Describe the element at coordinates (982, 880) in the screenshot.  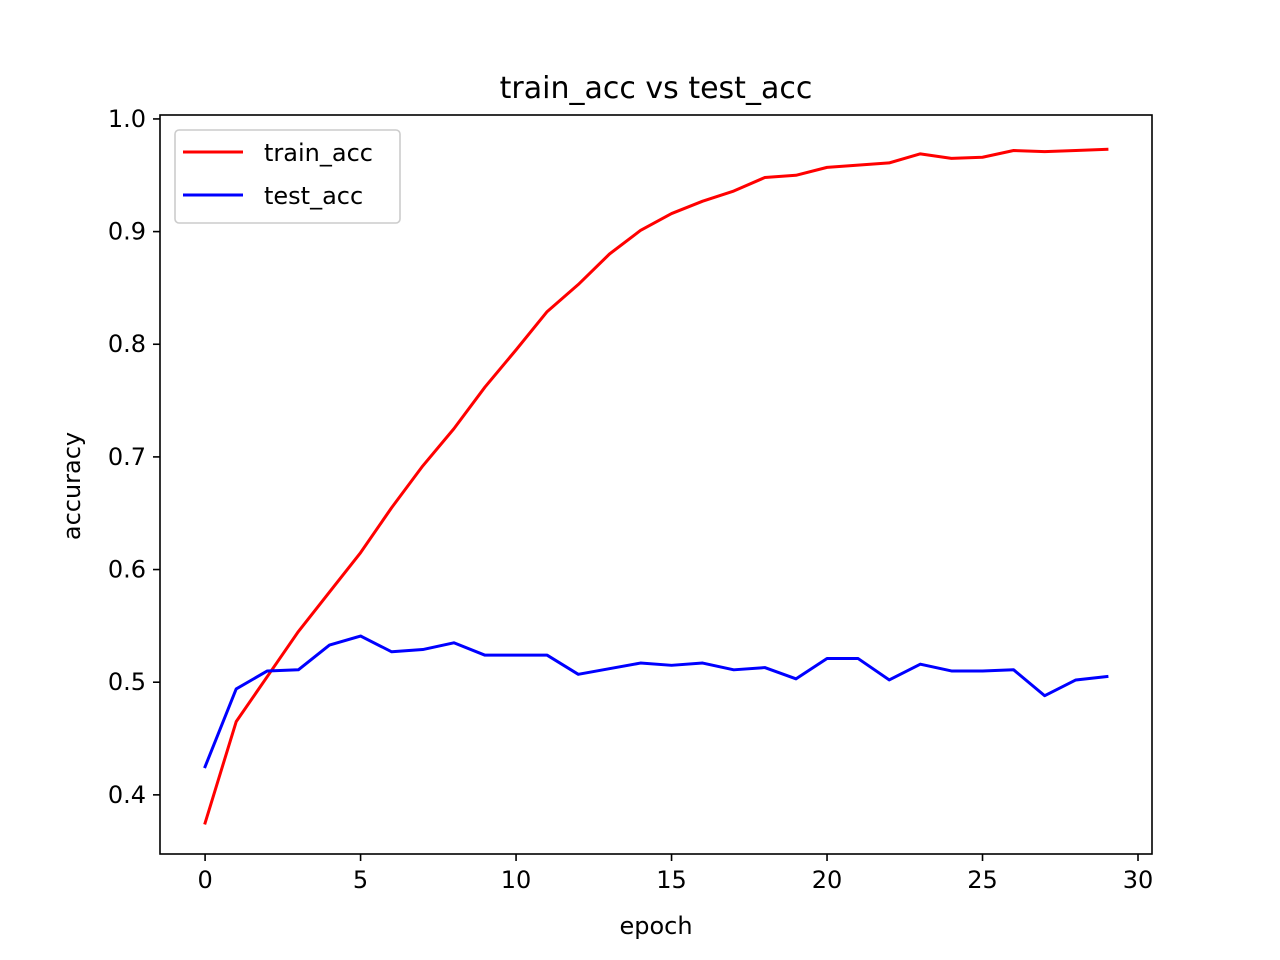
I see `x-tick-label: 25` at that location.